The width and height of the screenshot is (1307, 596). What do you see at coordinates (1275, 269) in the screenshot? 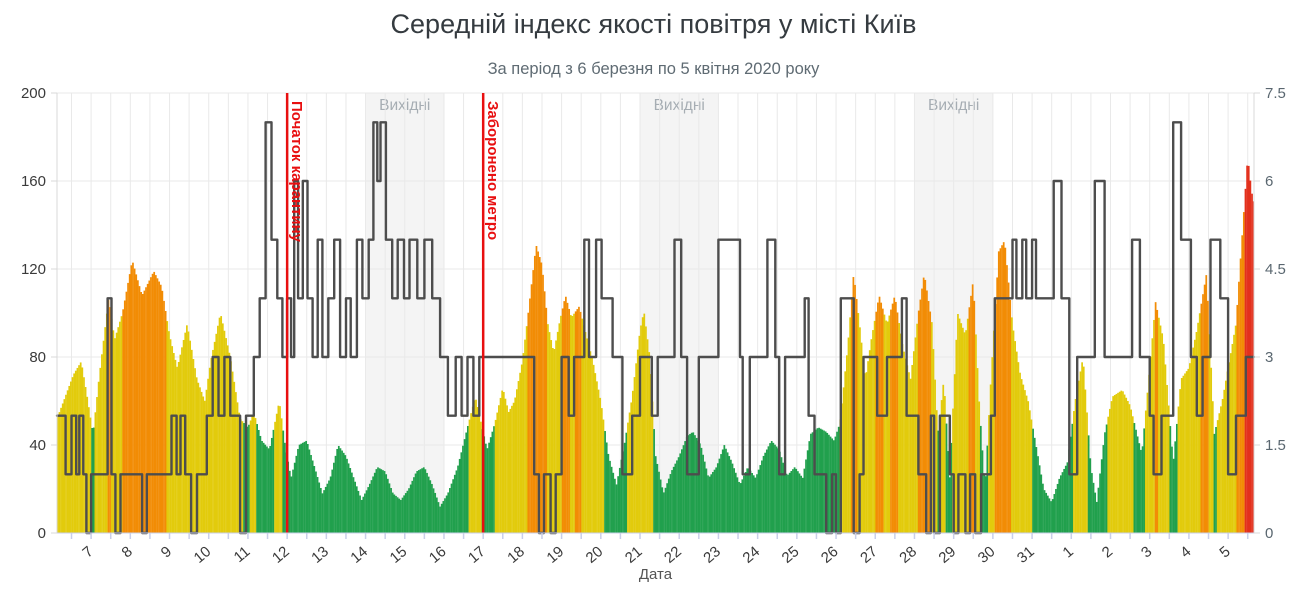
I see `y-right-tick-label: 4.5` at bounding box center [1275, 269].